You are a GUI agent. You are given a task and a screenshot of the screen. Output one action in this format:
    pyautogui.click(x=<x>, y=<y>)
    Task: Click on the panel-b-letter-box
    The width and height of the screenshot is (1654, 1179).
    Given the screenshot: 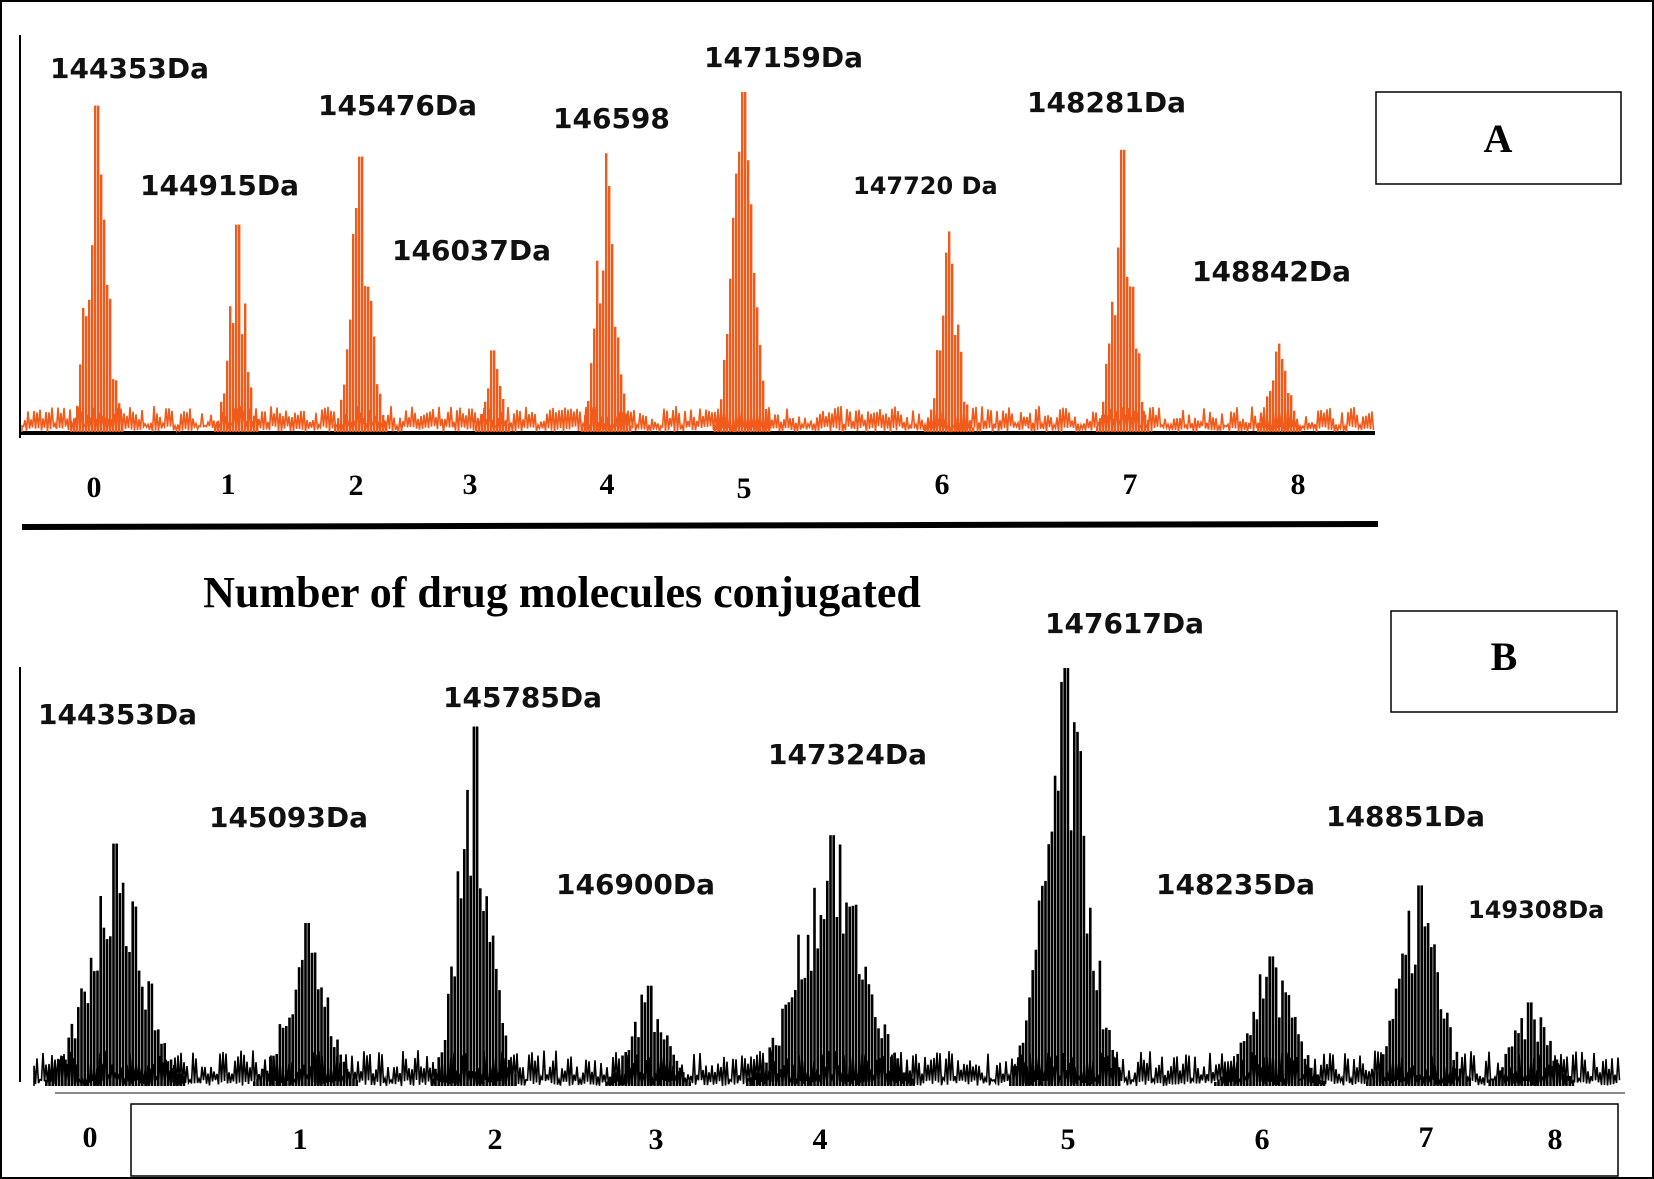 What is the action you would take?
    pyautogui.click(x=1504, y=661)
    